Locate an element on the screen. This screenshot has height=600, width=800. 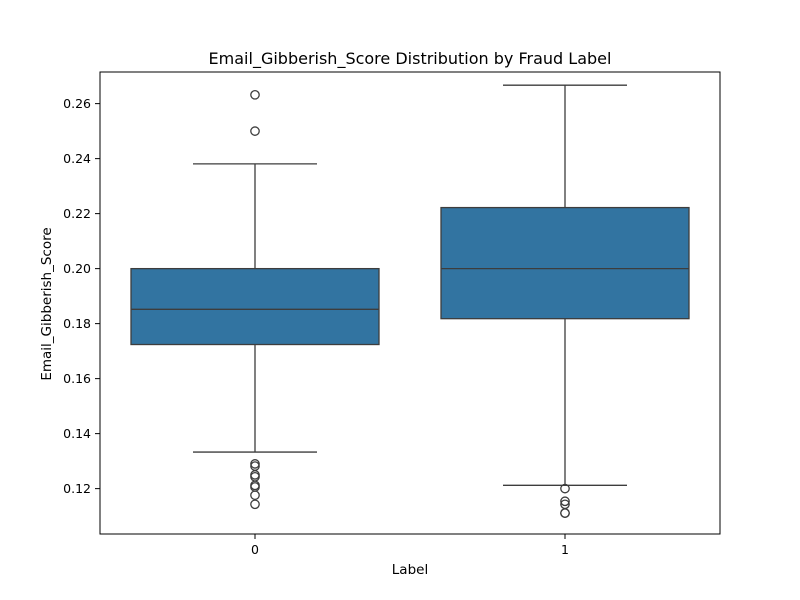
y-axis-label: Email_Gibberish_Score is located at coordinates (47, 303).